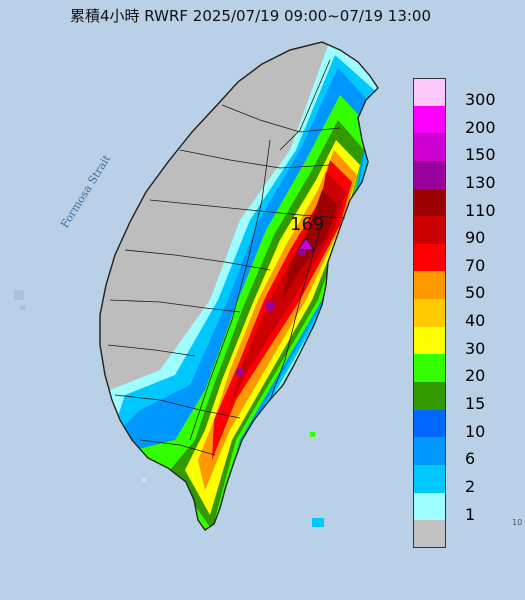 The image size is (525, 600). Describe the element at coordinates (463, 121) in the screenshot. I see `legend-row: 200` at that location.